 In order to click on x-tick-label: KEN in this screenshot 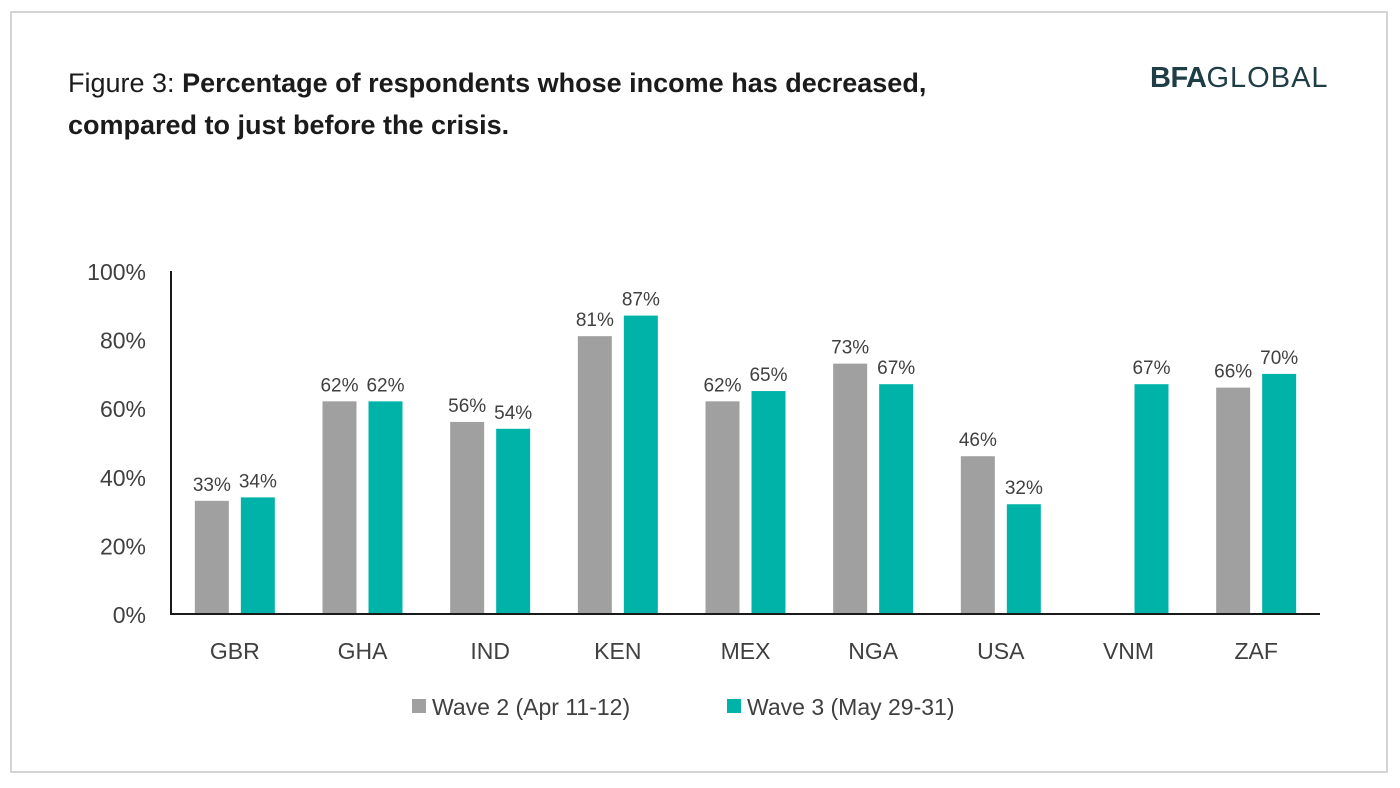, I will do `click(617, 651)`.